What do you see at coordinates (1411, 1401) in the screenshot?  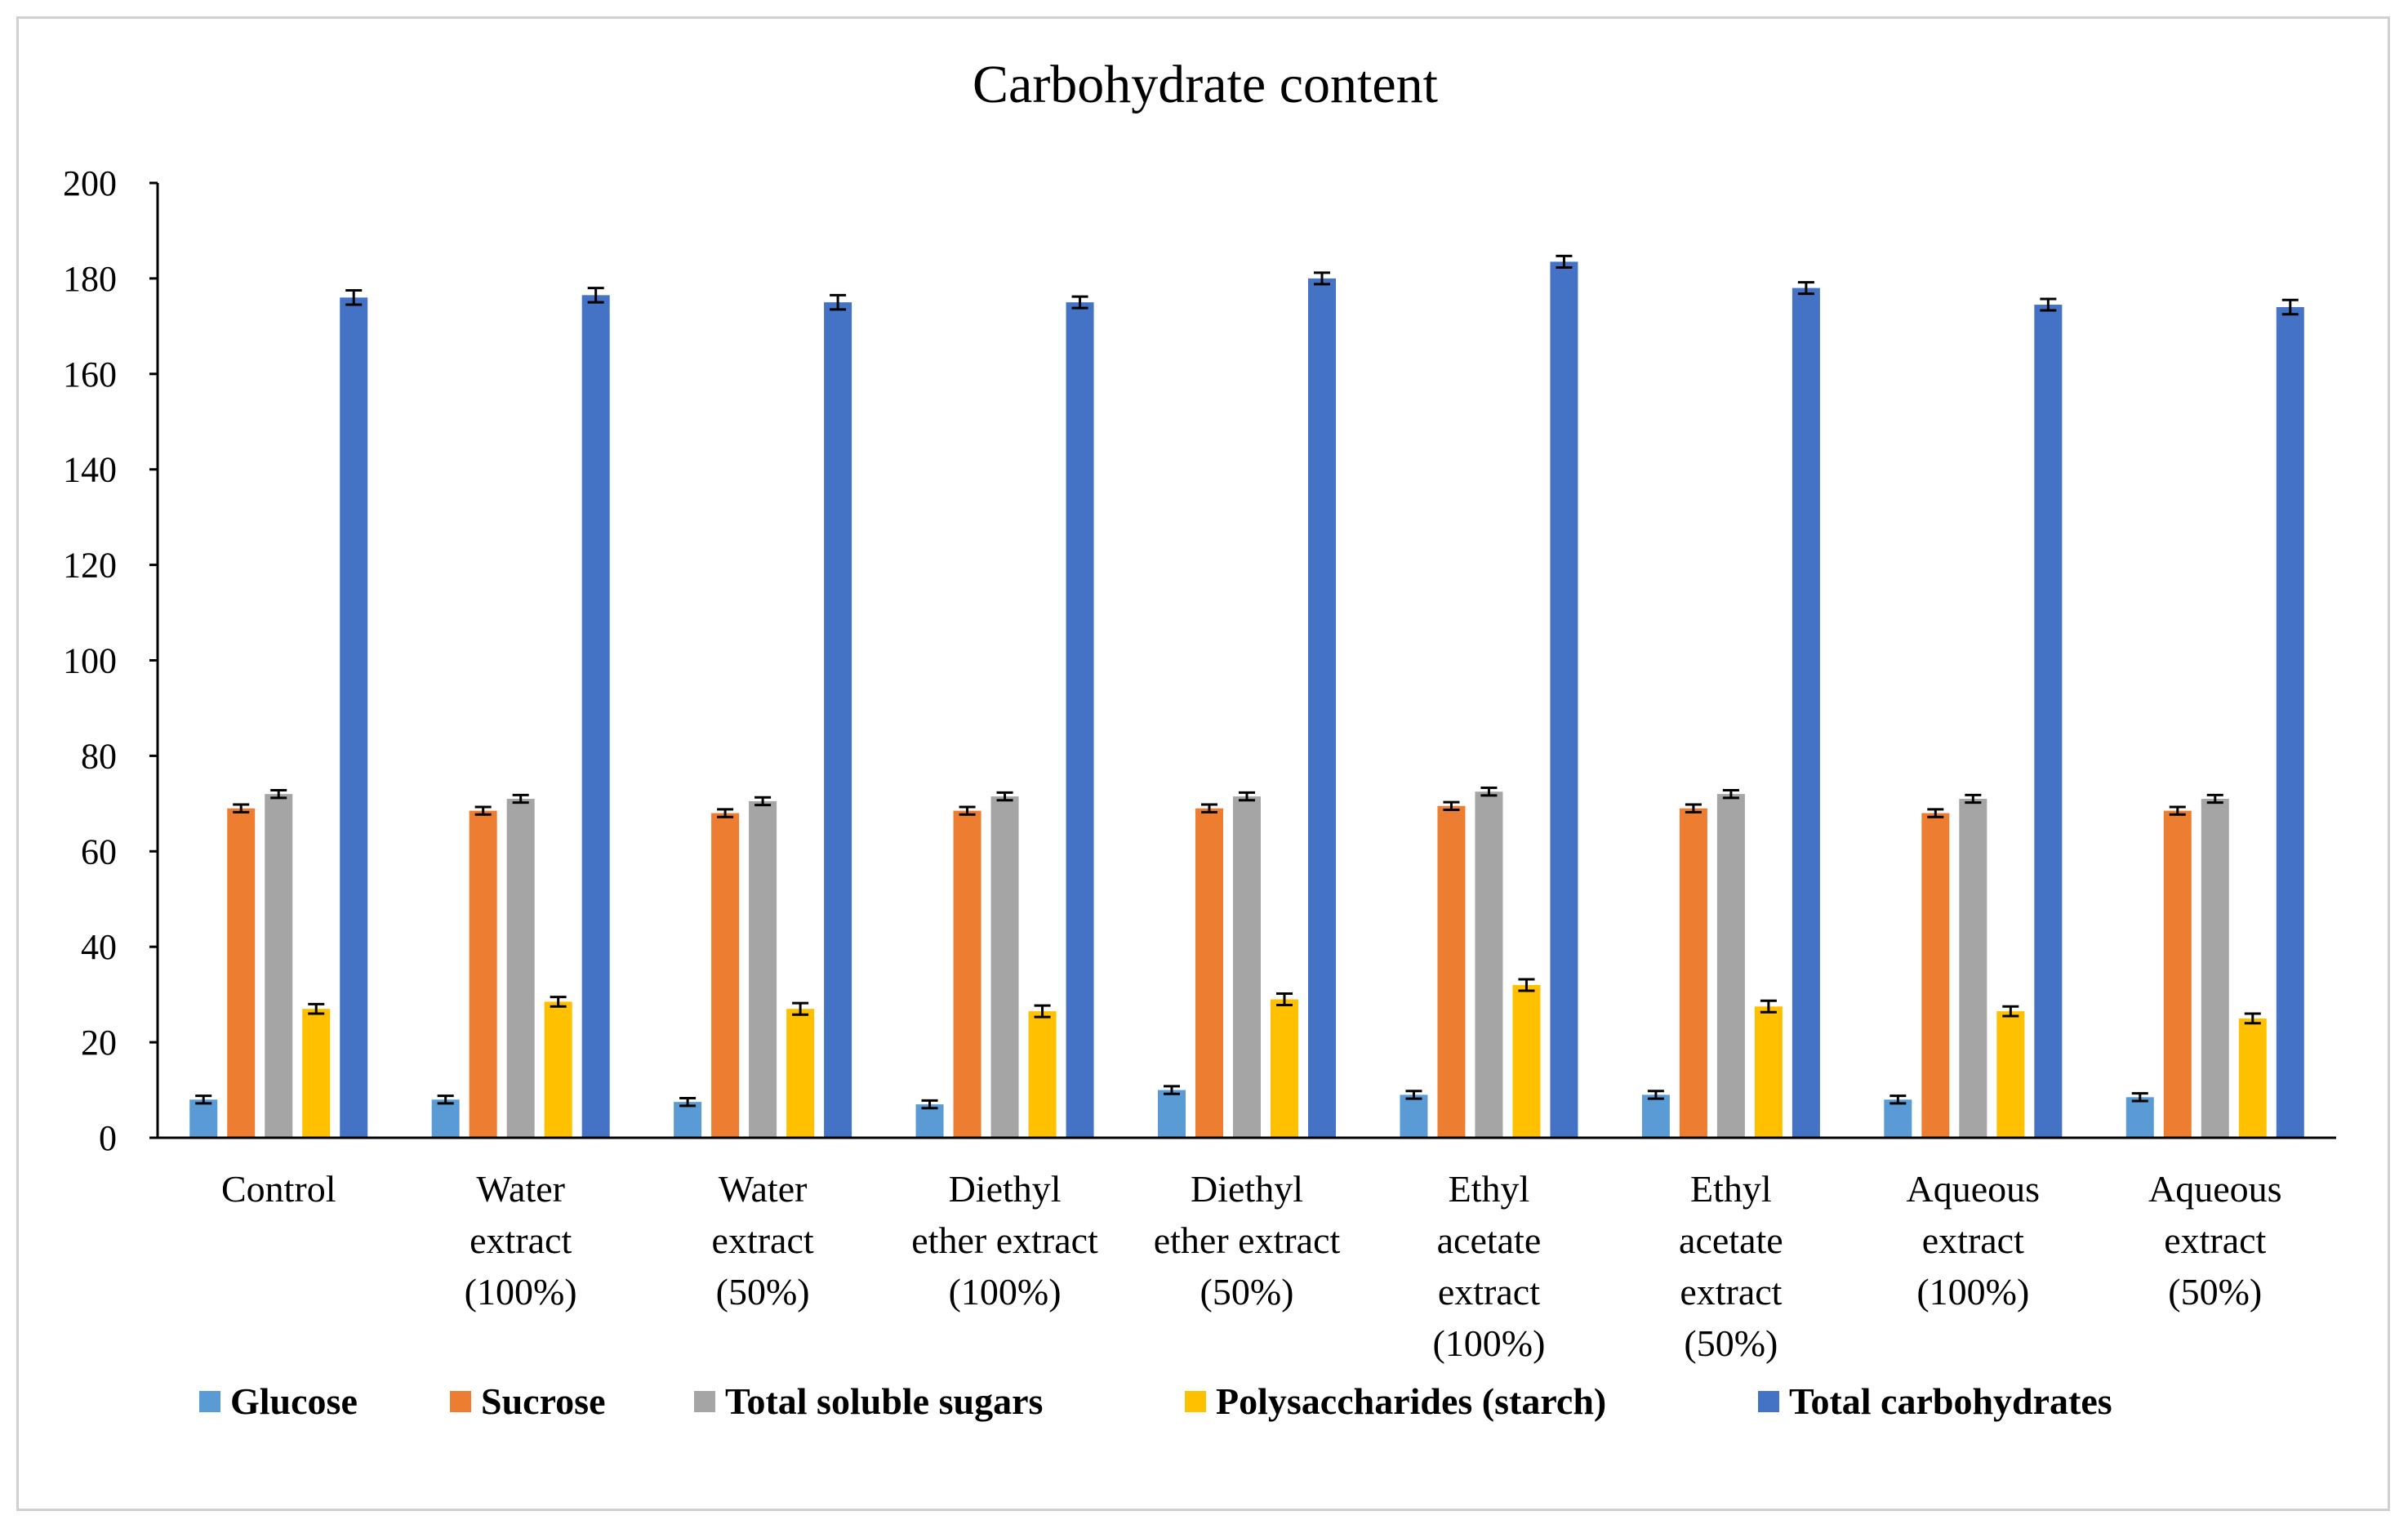 I see `legend-label: Polysaccharides (starch)` at bounding box center [1411, 1401].